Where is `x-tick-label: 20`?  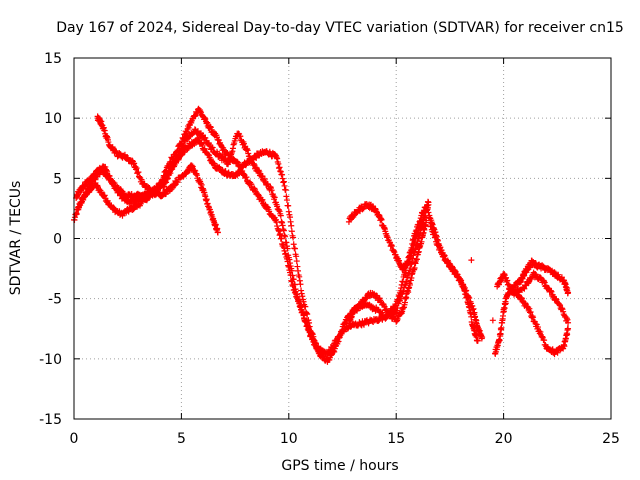 x-tick-label: 20 is located at coordinates (504, 439).